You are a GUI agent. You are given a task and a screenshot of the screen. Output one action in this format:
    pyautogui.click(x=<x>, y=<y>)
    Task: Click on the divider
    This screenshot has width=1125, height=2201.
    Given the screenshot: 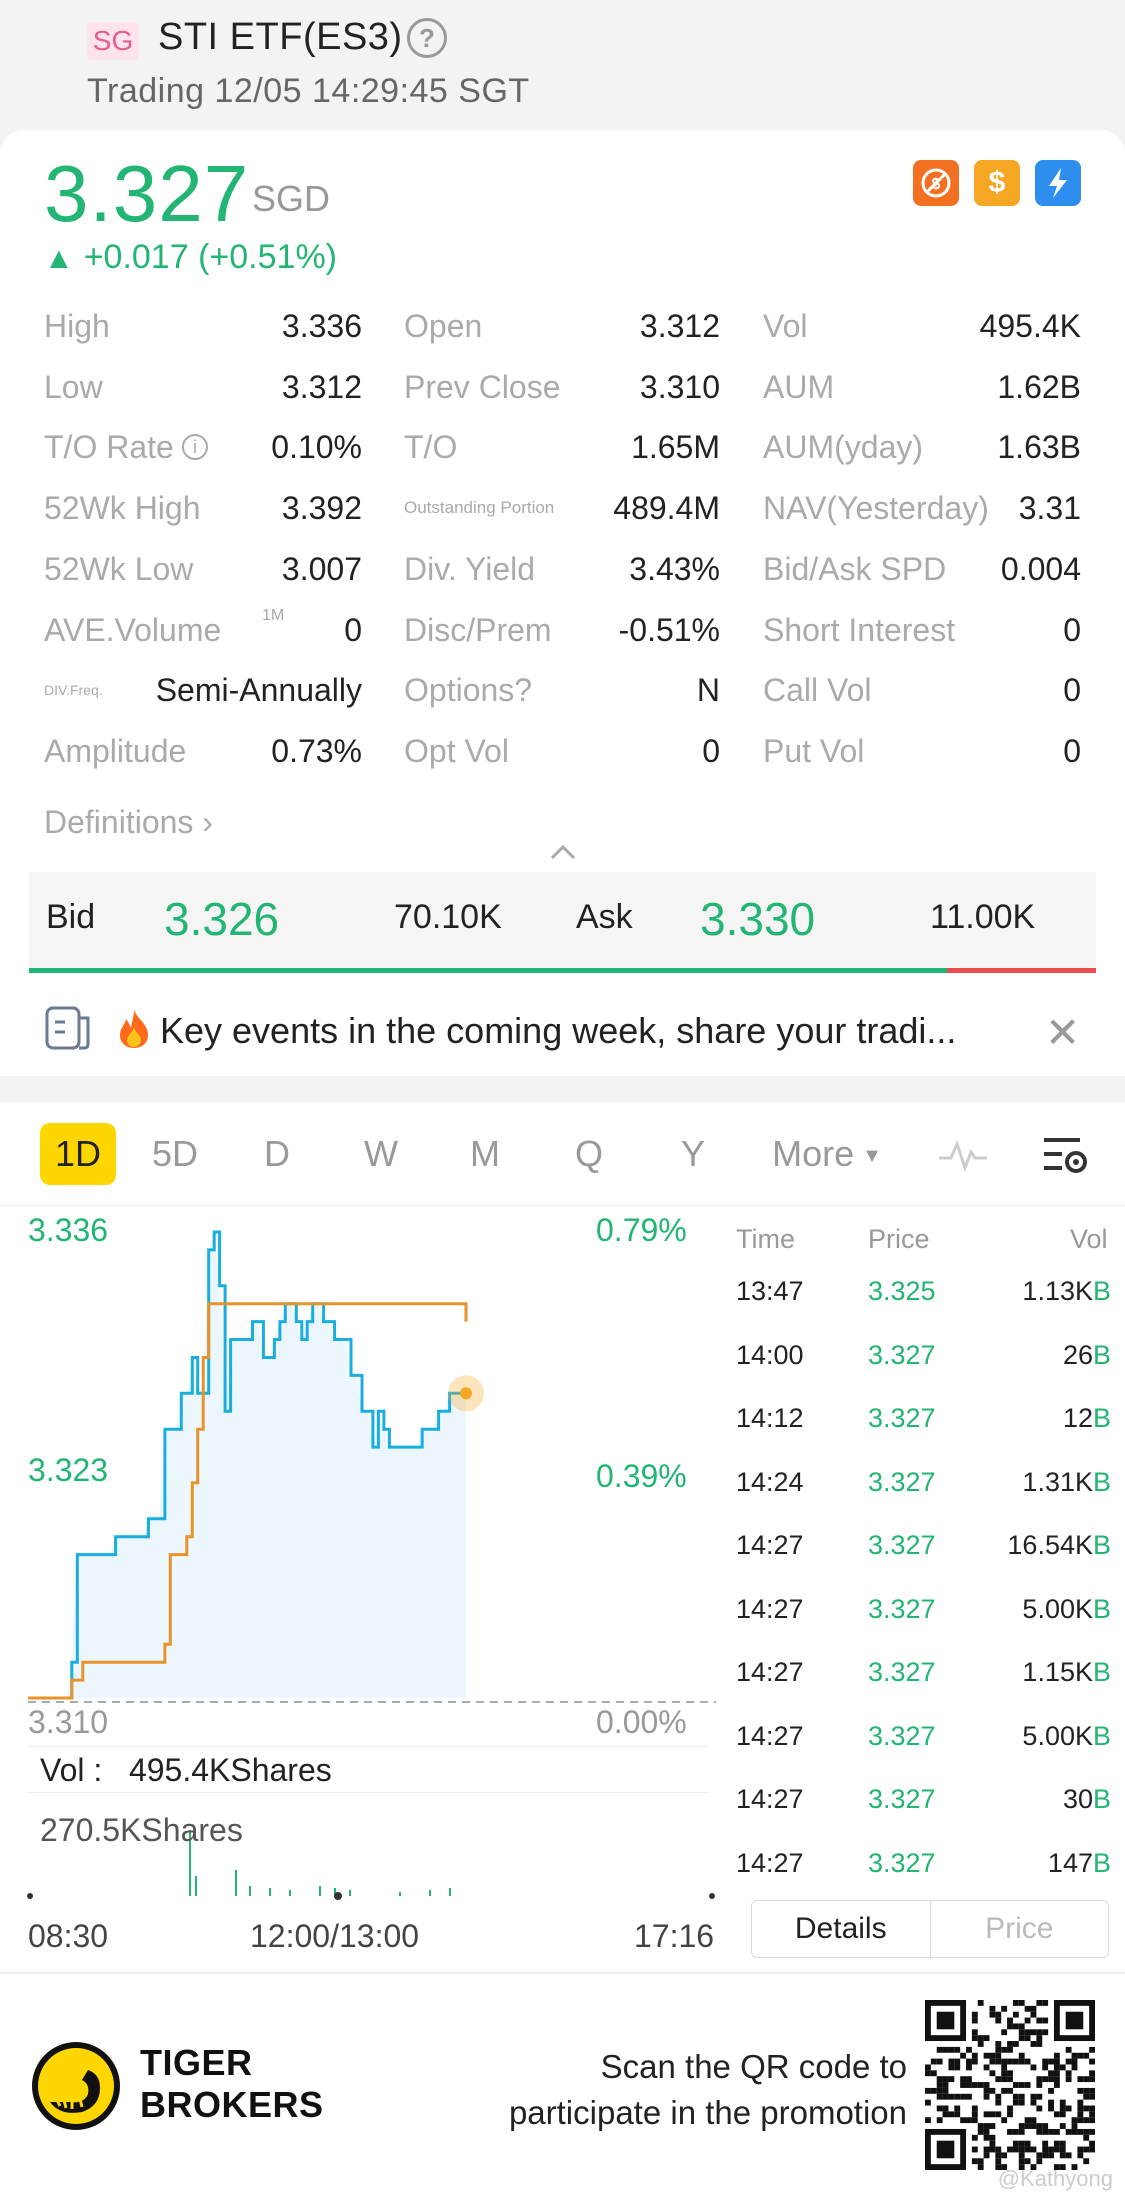 What is the action you would take?
    pyautogui.click(x=368, y=1746)
    